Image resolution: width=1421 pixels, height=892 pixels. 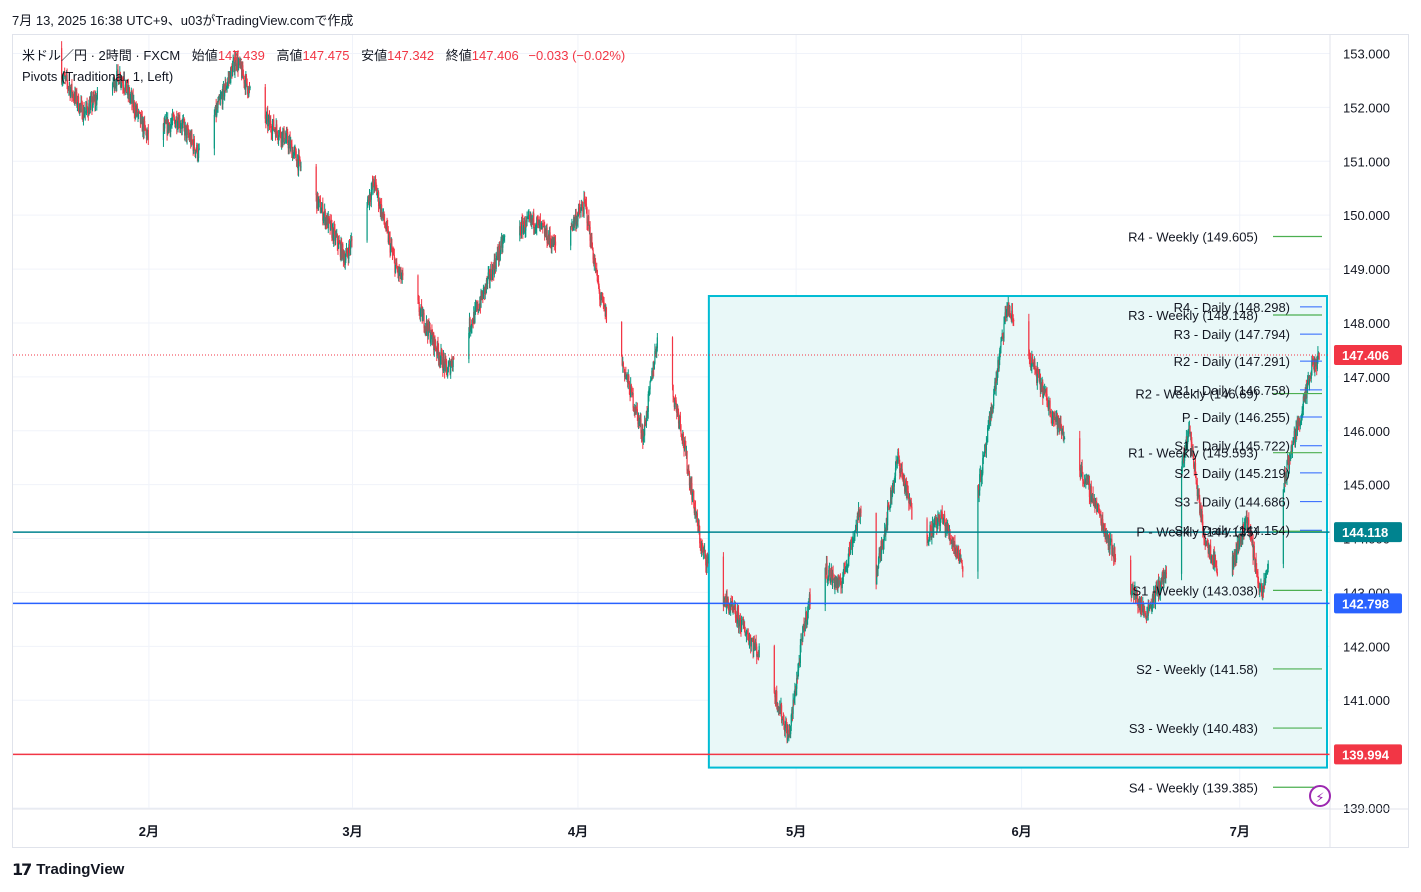 What do you see at coordinates (374, 55) in the screenshot?
I see `low-label: 安値` at bounding box center [374, 55].